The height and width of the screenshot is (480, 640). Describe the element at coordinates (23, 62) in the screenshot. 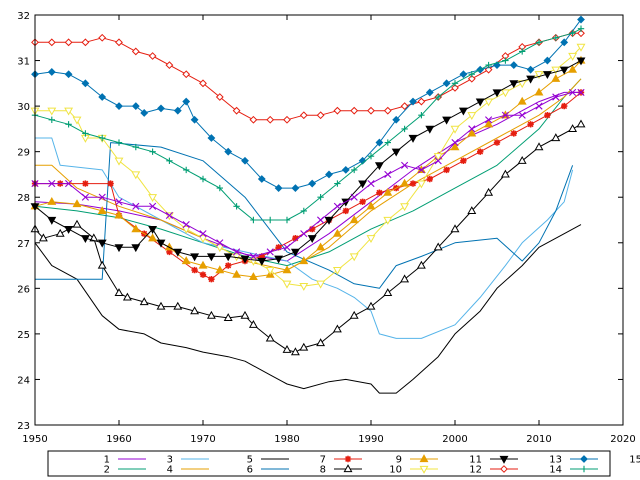

I see `y-tick-label-31: 31` at that location.